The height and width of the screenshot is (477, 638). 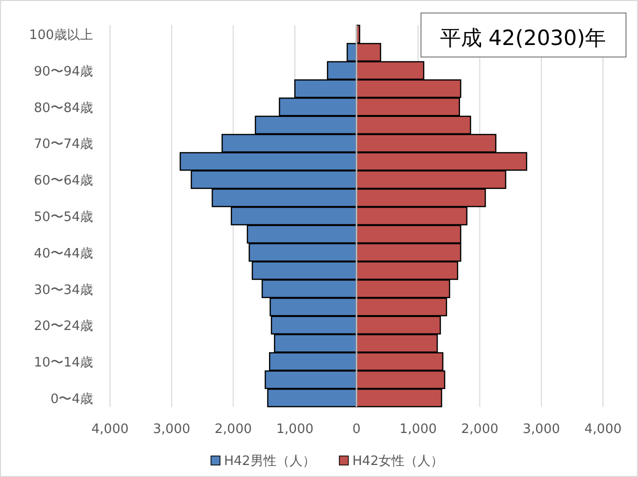 What do you see at coordinates (63, 290) in the screenshot?
I see `y-tick-label: 30〜34歳` at bounding box center [63, 290].